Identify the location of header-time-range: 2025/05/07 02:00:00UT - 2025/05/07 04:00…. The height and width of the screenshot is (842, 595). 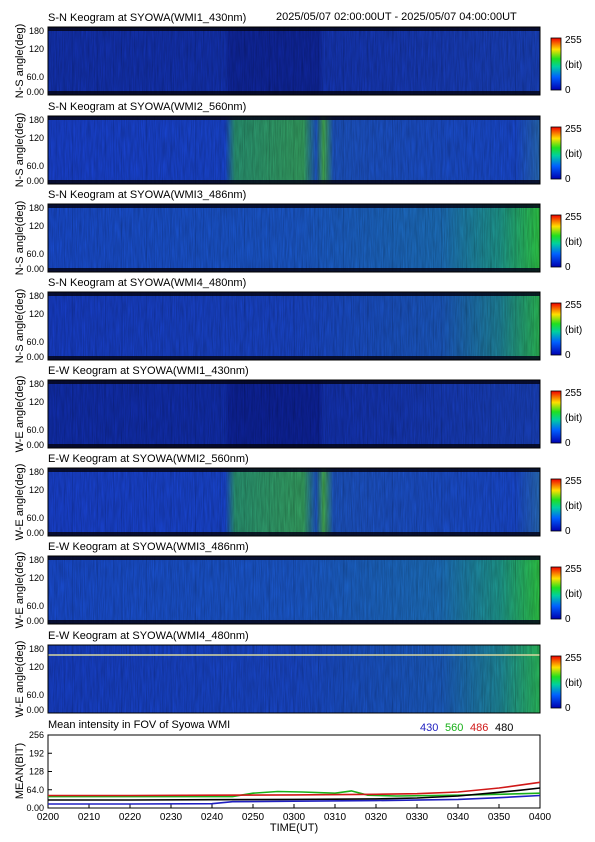
(396, 17).